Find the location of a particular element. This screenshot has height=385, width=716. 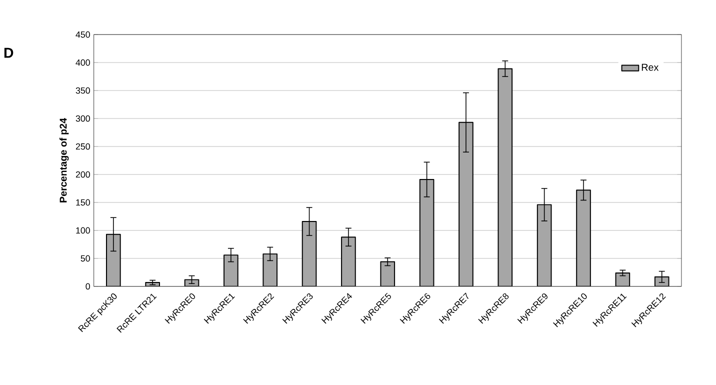

y-tick-label: 50 is located at coordinates (85, 258).